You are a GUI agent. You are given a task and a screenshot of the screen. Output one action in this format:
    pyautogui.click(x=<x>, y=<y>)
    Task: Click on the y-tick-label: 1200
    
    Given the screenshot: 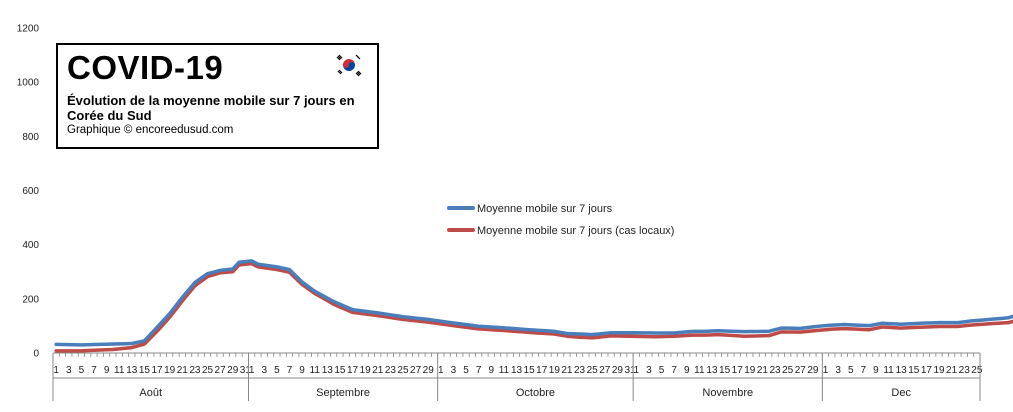 What is the action you would take?
    pyautogui.click(x=28, y=29)
    